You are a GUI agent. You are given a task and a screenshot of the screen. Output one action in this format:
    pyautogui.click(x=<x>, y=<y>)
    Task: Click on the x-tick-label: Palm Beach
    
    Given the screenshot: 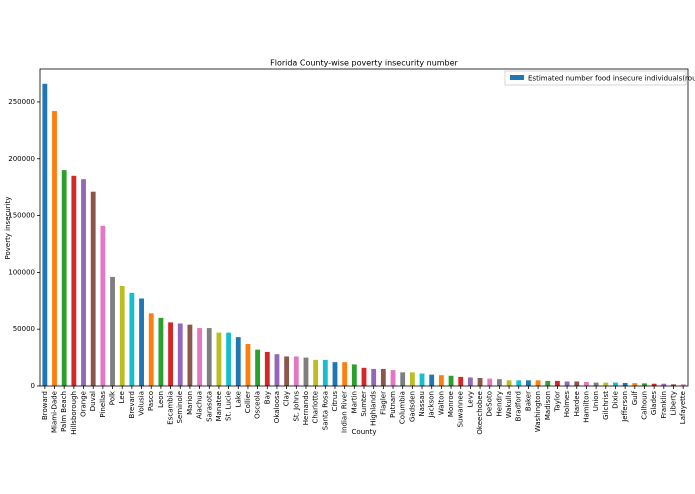 What is the action you would take?
    pyautogui.click(x=64, y=411)
    